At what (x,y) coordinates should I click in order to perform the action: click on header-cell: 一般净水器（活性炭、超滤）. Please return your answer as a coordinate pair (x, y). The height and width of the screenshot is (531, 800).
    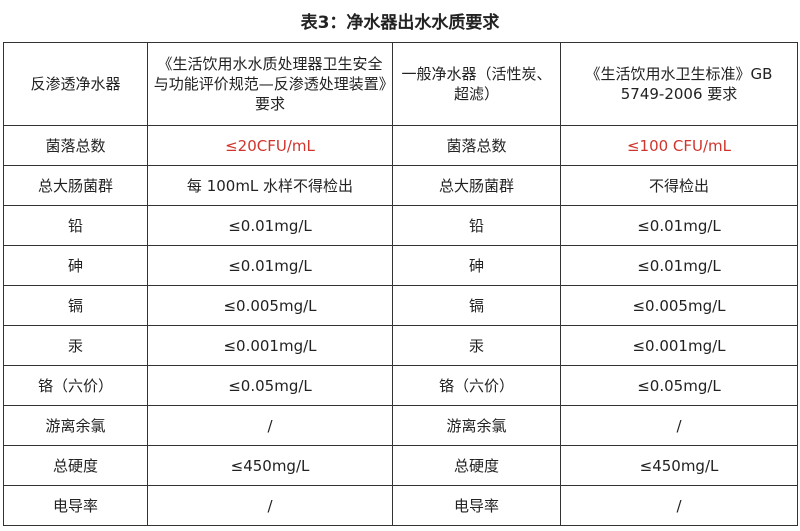
    Looking at the image, I should click on (476, 84).